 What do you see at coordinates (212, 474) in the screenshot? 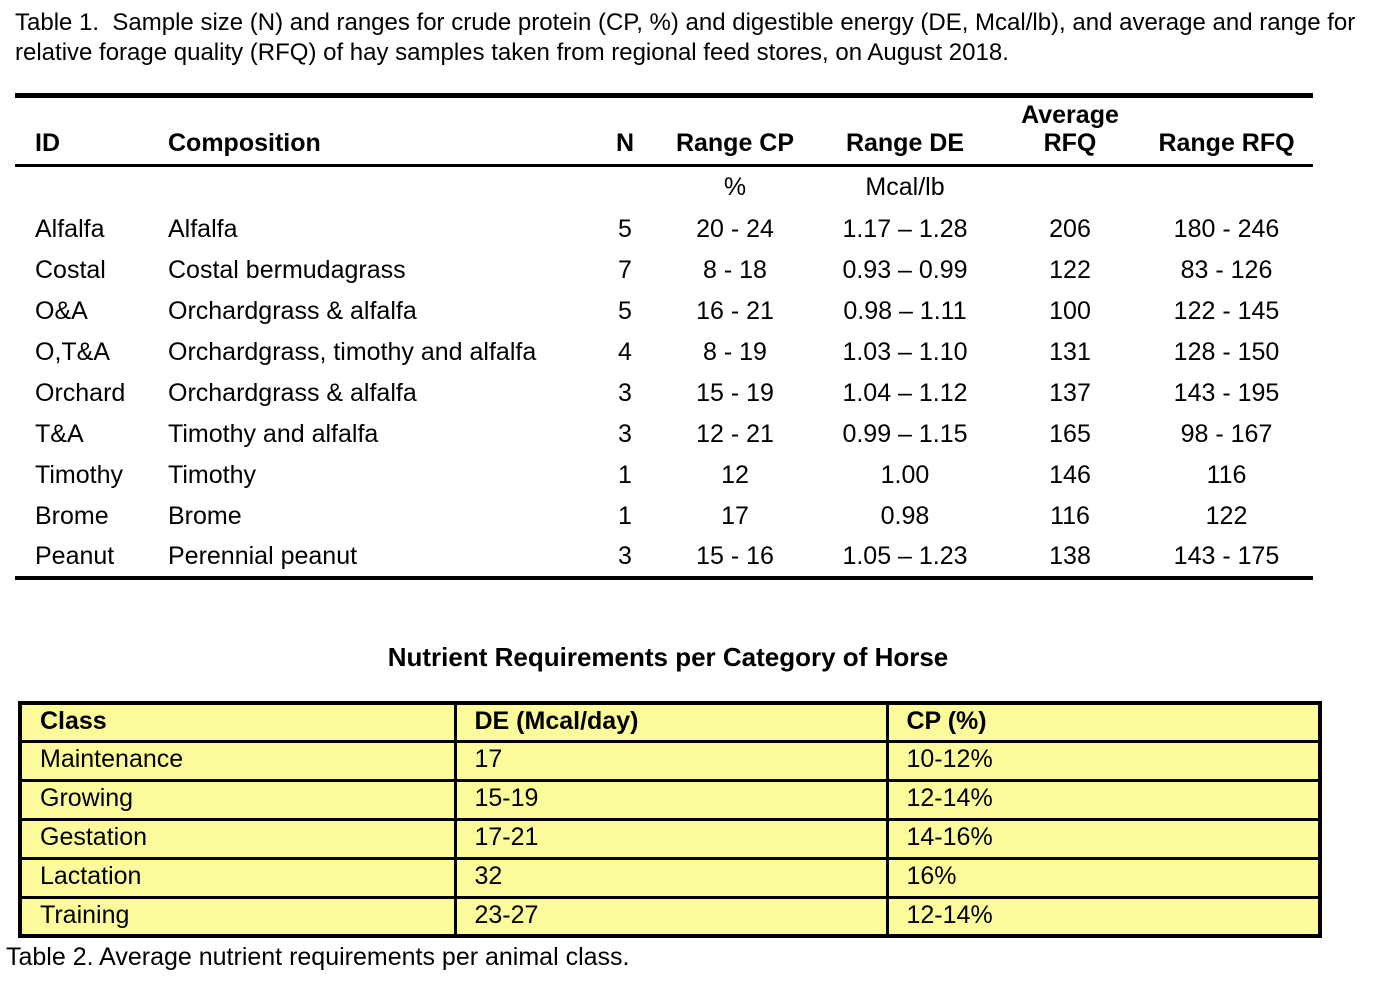
I see `cell-composition: Timothy` at bounding box center [212, 474].